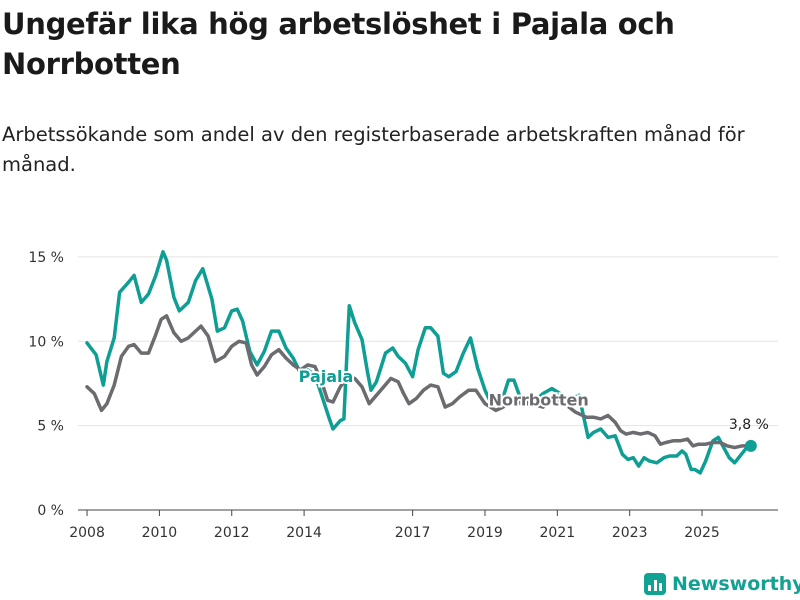  I want to click on x-tick-label: 2023, so click(630, 533).